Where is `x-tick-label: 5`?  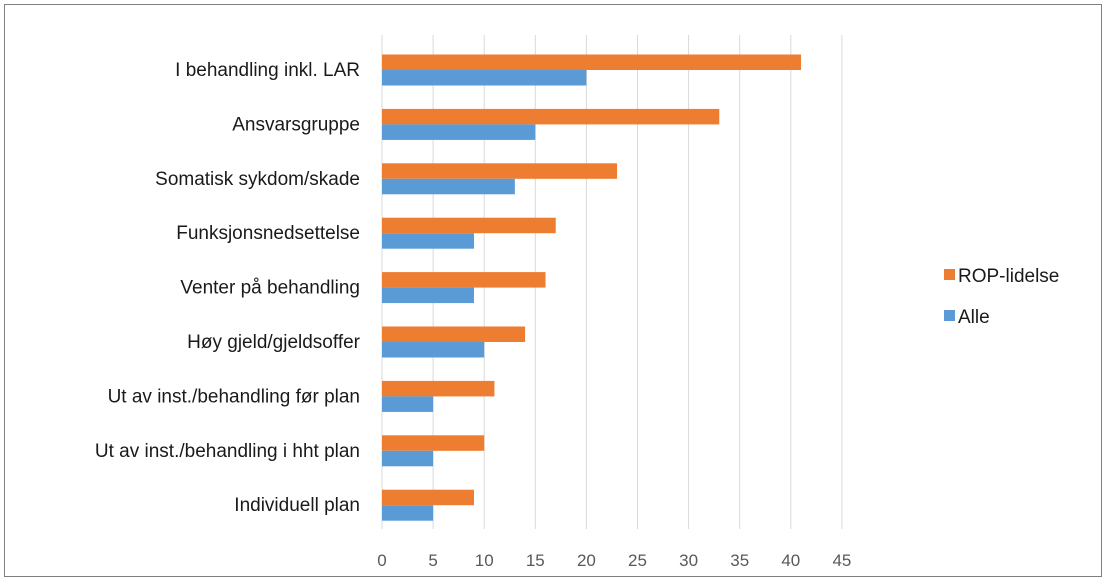
x-tick-label: 5 is located at coordinates (432, 560).